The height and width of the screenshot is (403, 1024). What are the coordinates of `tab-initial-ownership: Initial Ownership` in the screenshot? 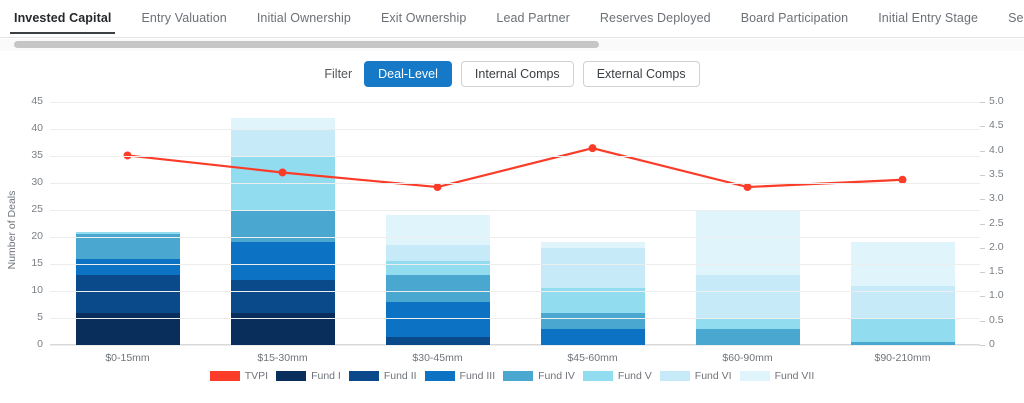 It's located at (304, 22).